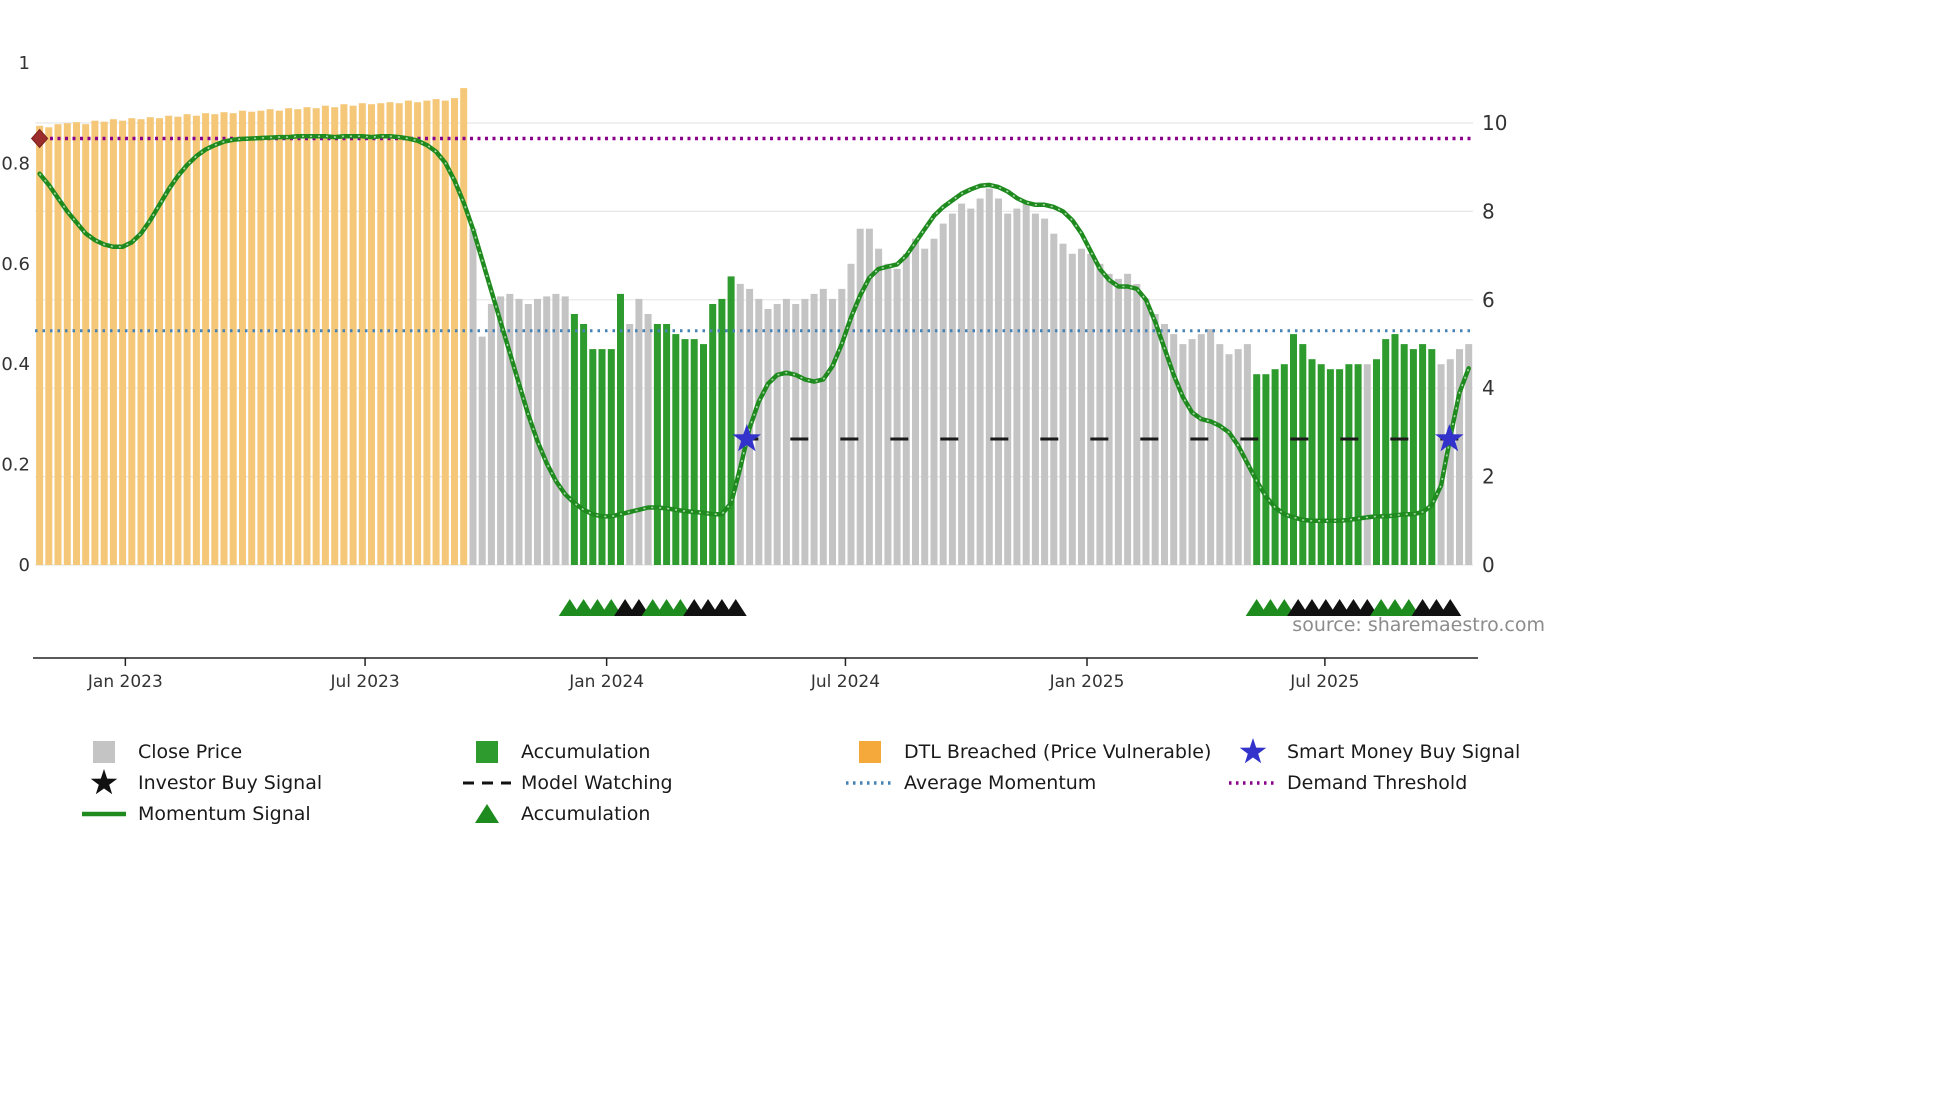 This screenshot has width=1960, height=1102. Describe the element at coordinates (597, 782) in the screenshot. I see `legend-label: Model Watching` at that location.